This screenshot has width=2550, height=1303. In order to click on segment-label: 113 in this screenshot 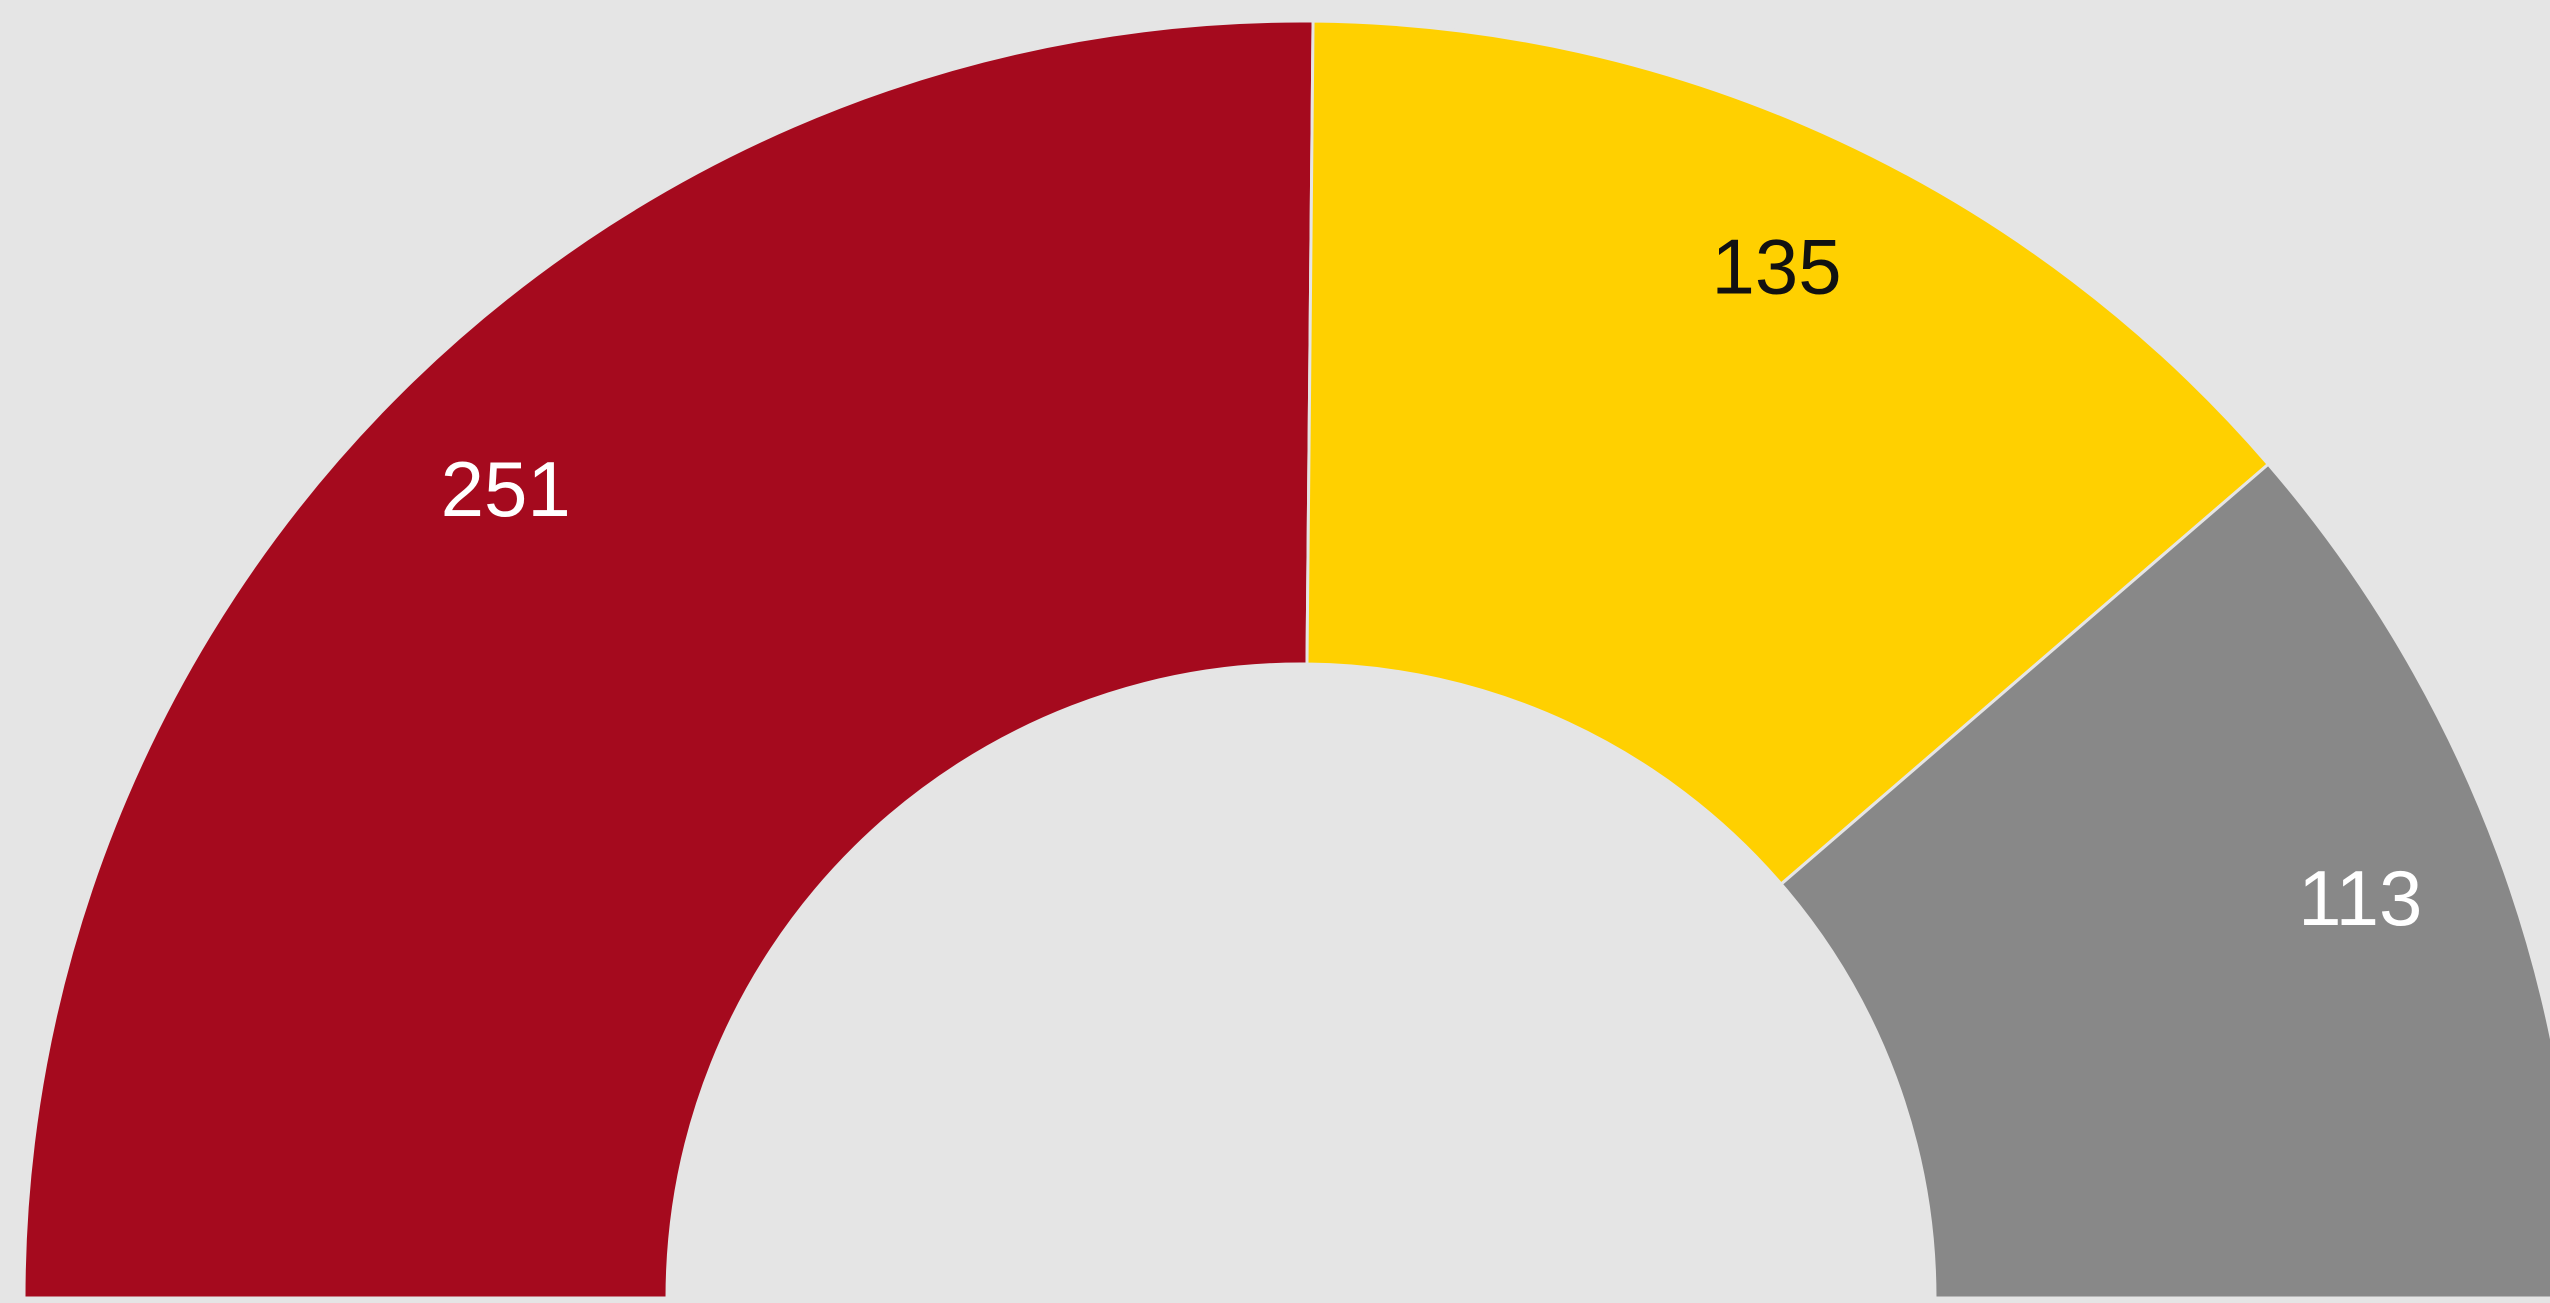, I will do `click(2360, 898)`.